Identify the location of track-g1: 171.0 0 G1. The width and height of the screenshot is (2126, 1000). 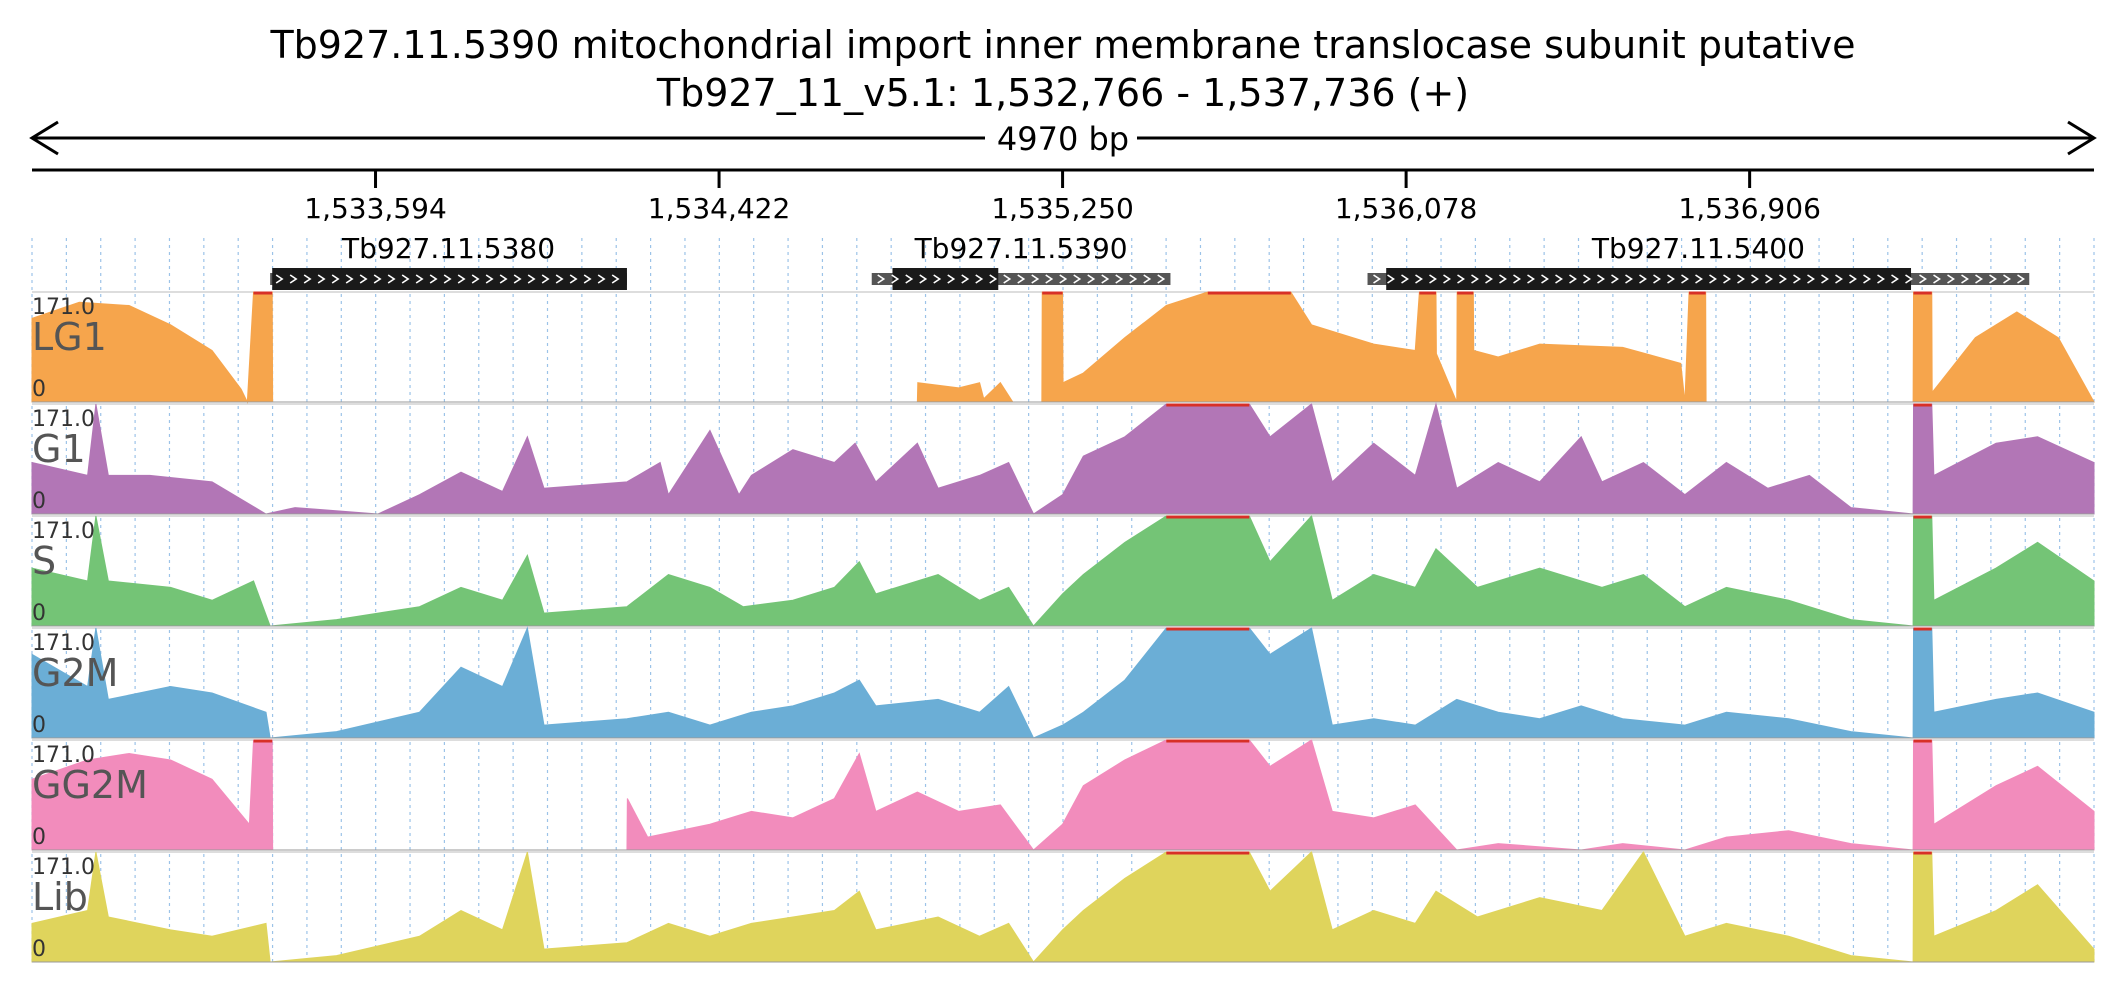
(1063, 458).